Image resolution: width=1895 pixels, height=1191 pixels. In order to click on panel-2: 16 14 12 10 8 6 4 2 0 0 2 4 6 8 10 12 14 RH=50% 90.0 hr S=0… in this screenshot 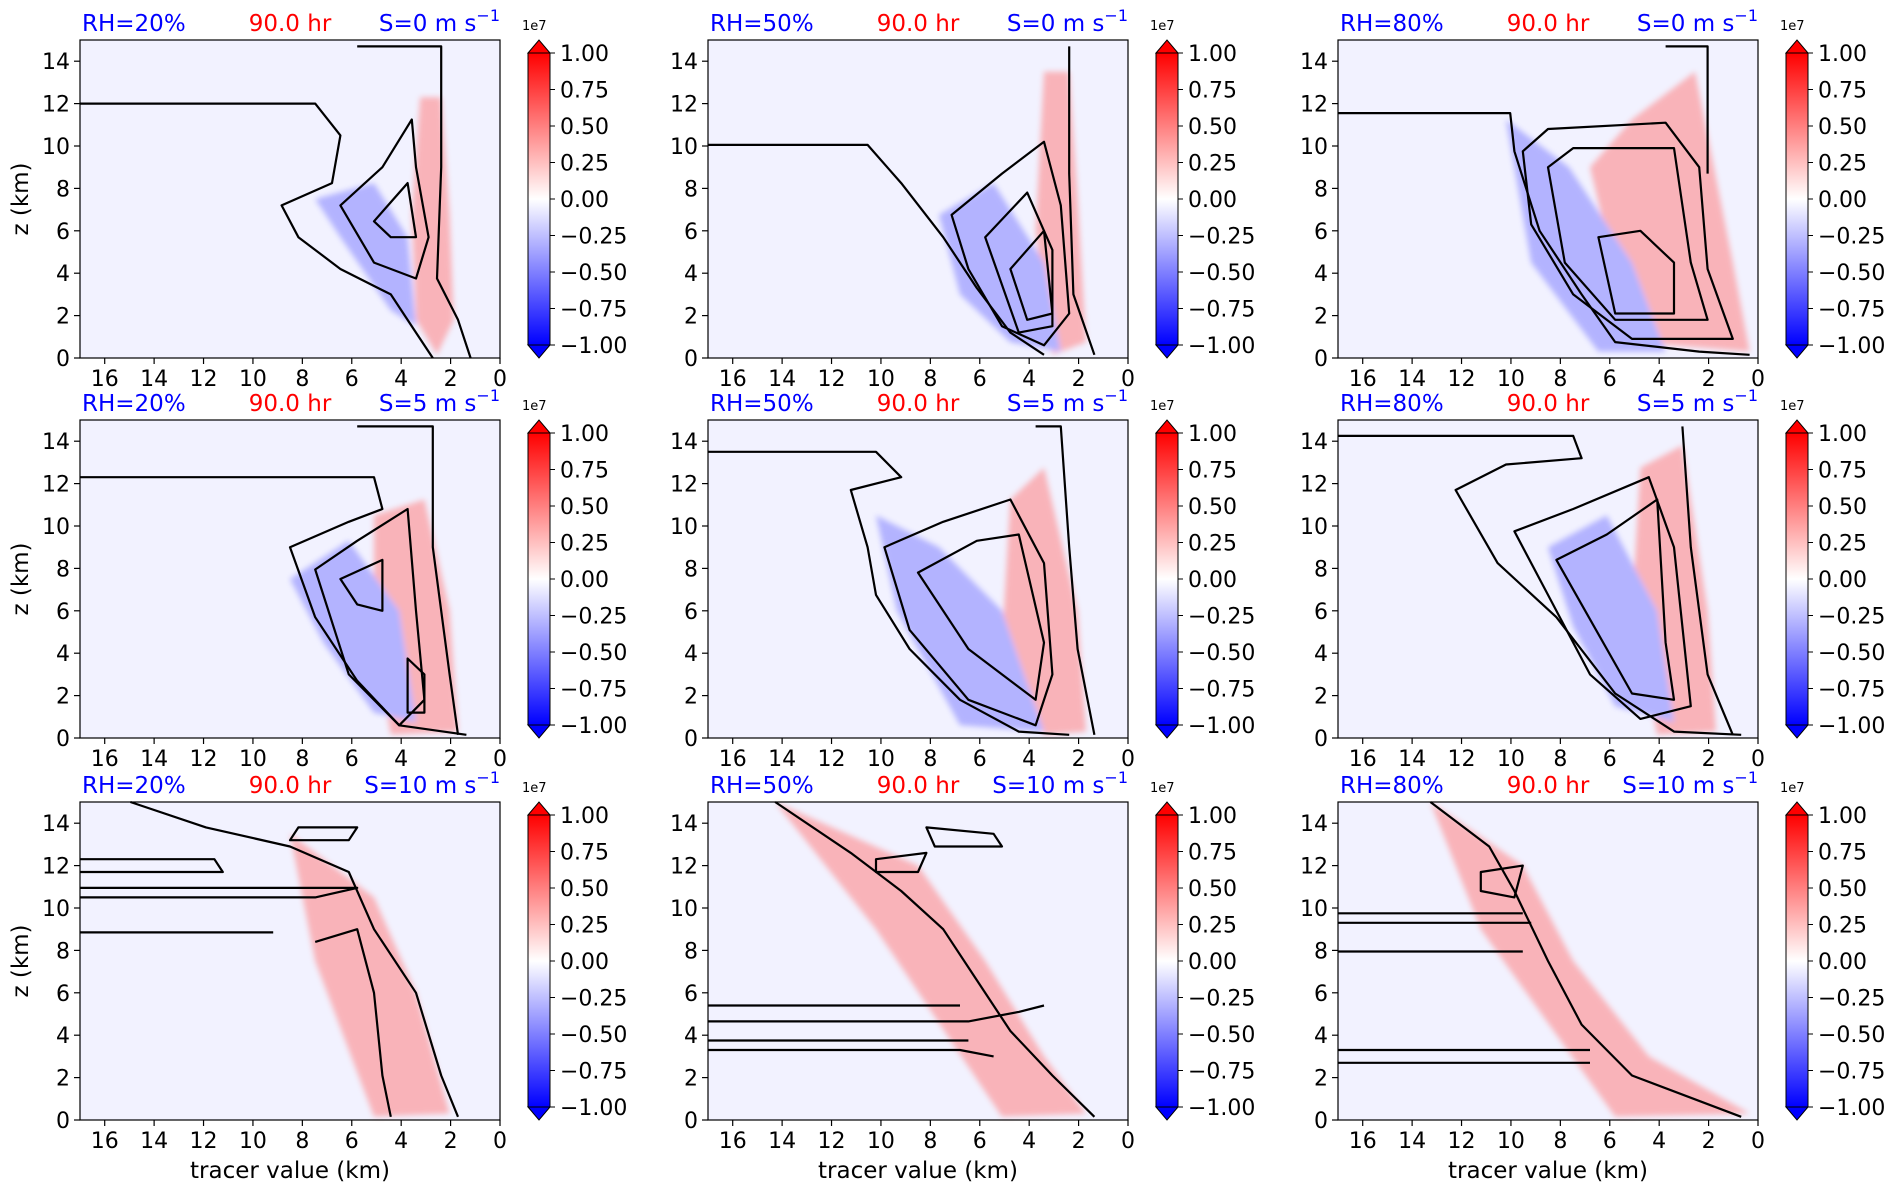, I will do `click(962, 199)`.